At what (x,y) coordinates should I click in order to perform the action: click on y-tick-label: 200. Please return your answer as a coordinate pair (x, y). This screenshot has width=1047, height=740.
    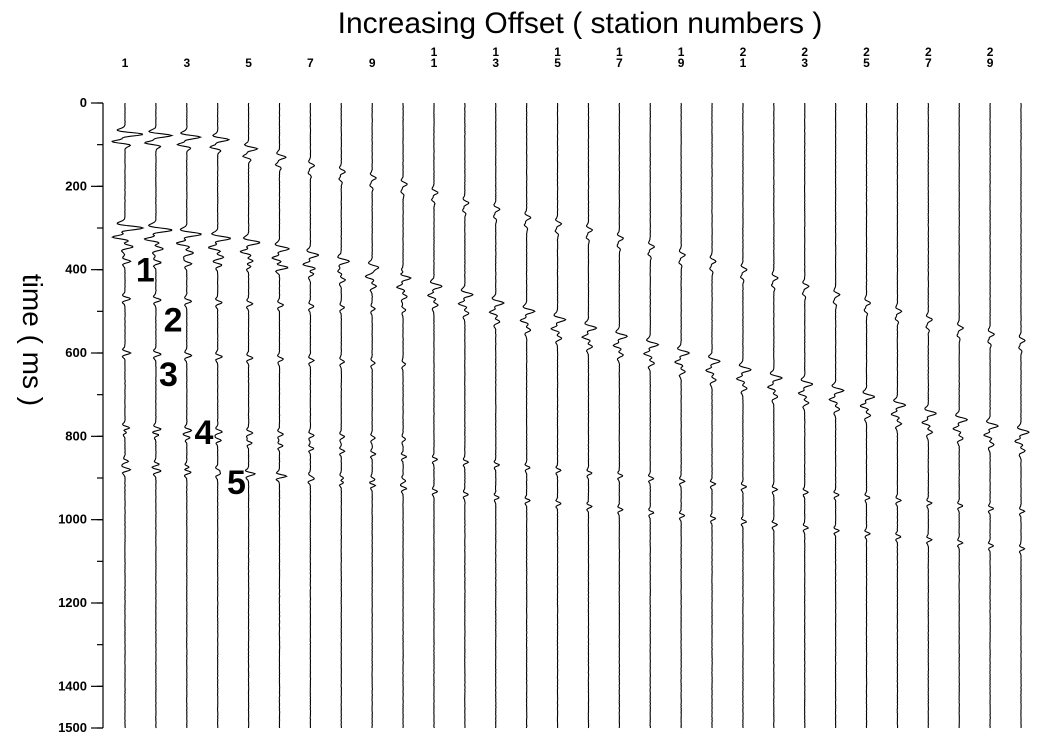
    Looking at the image, I should click on (76, 185).